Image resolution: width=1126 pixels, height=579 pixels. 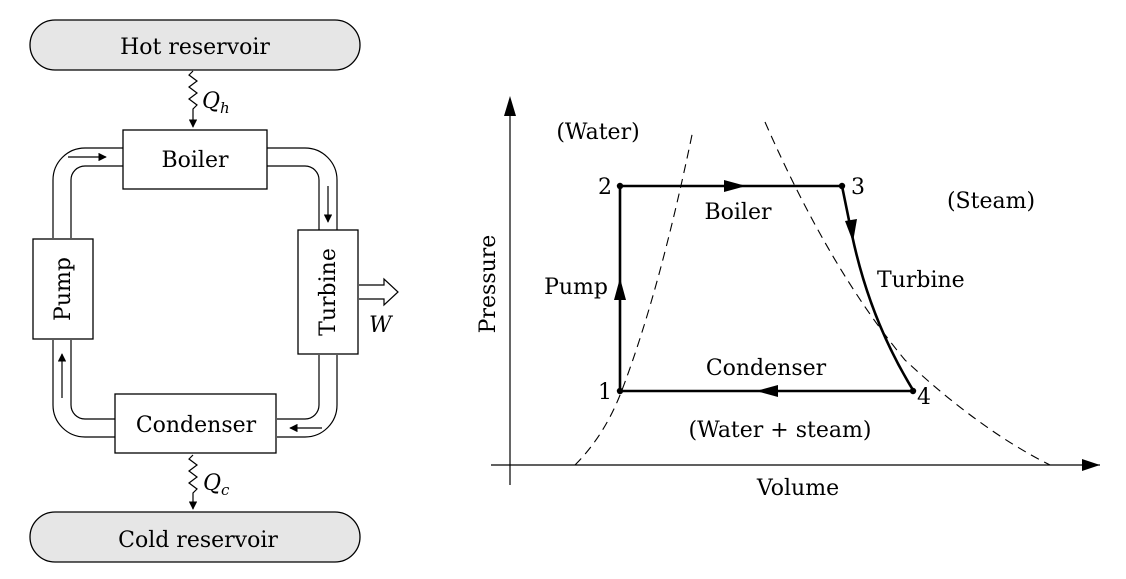 I want to click on steam-region-label: (Steam), so click(x=991, y=201).